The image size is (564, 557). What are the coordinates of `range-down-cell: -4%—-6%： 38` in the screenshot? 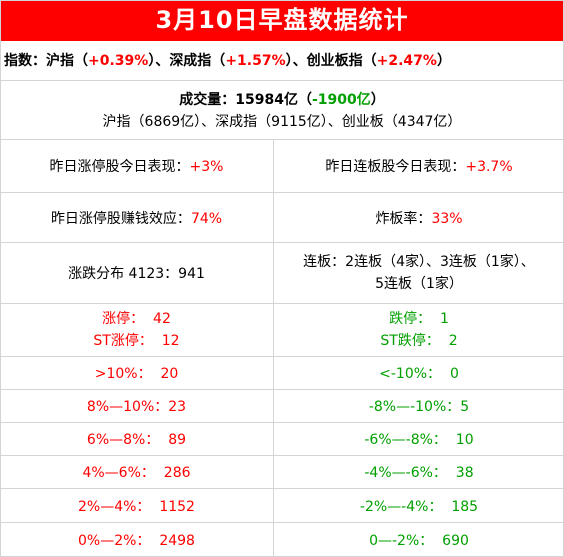 It's located at (419, 473).